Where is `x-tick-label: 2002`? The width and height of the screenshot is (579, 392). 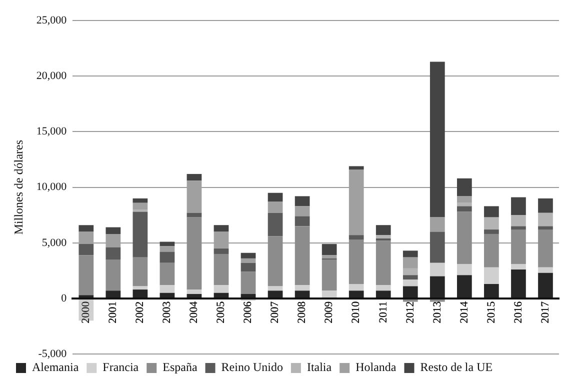 x-tick-label: 2002 is located at coordinates (140, 312).